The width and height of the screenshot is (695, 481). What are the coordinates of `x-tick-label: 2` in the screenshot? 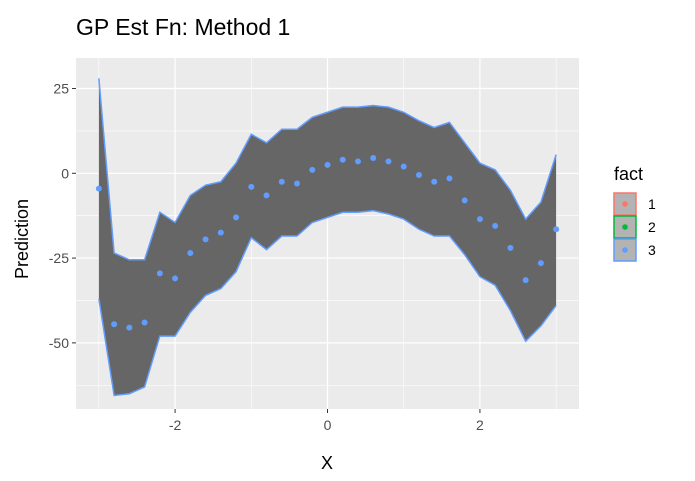 It's located at (480, 425).